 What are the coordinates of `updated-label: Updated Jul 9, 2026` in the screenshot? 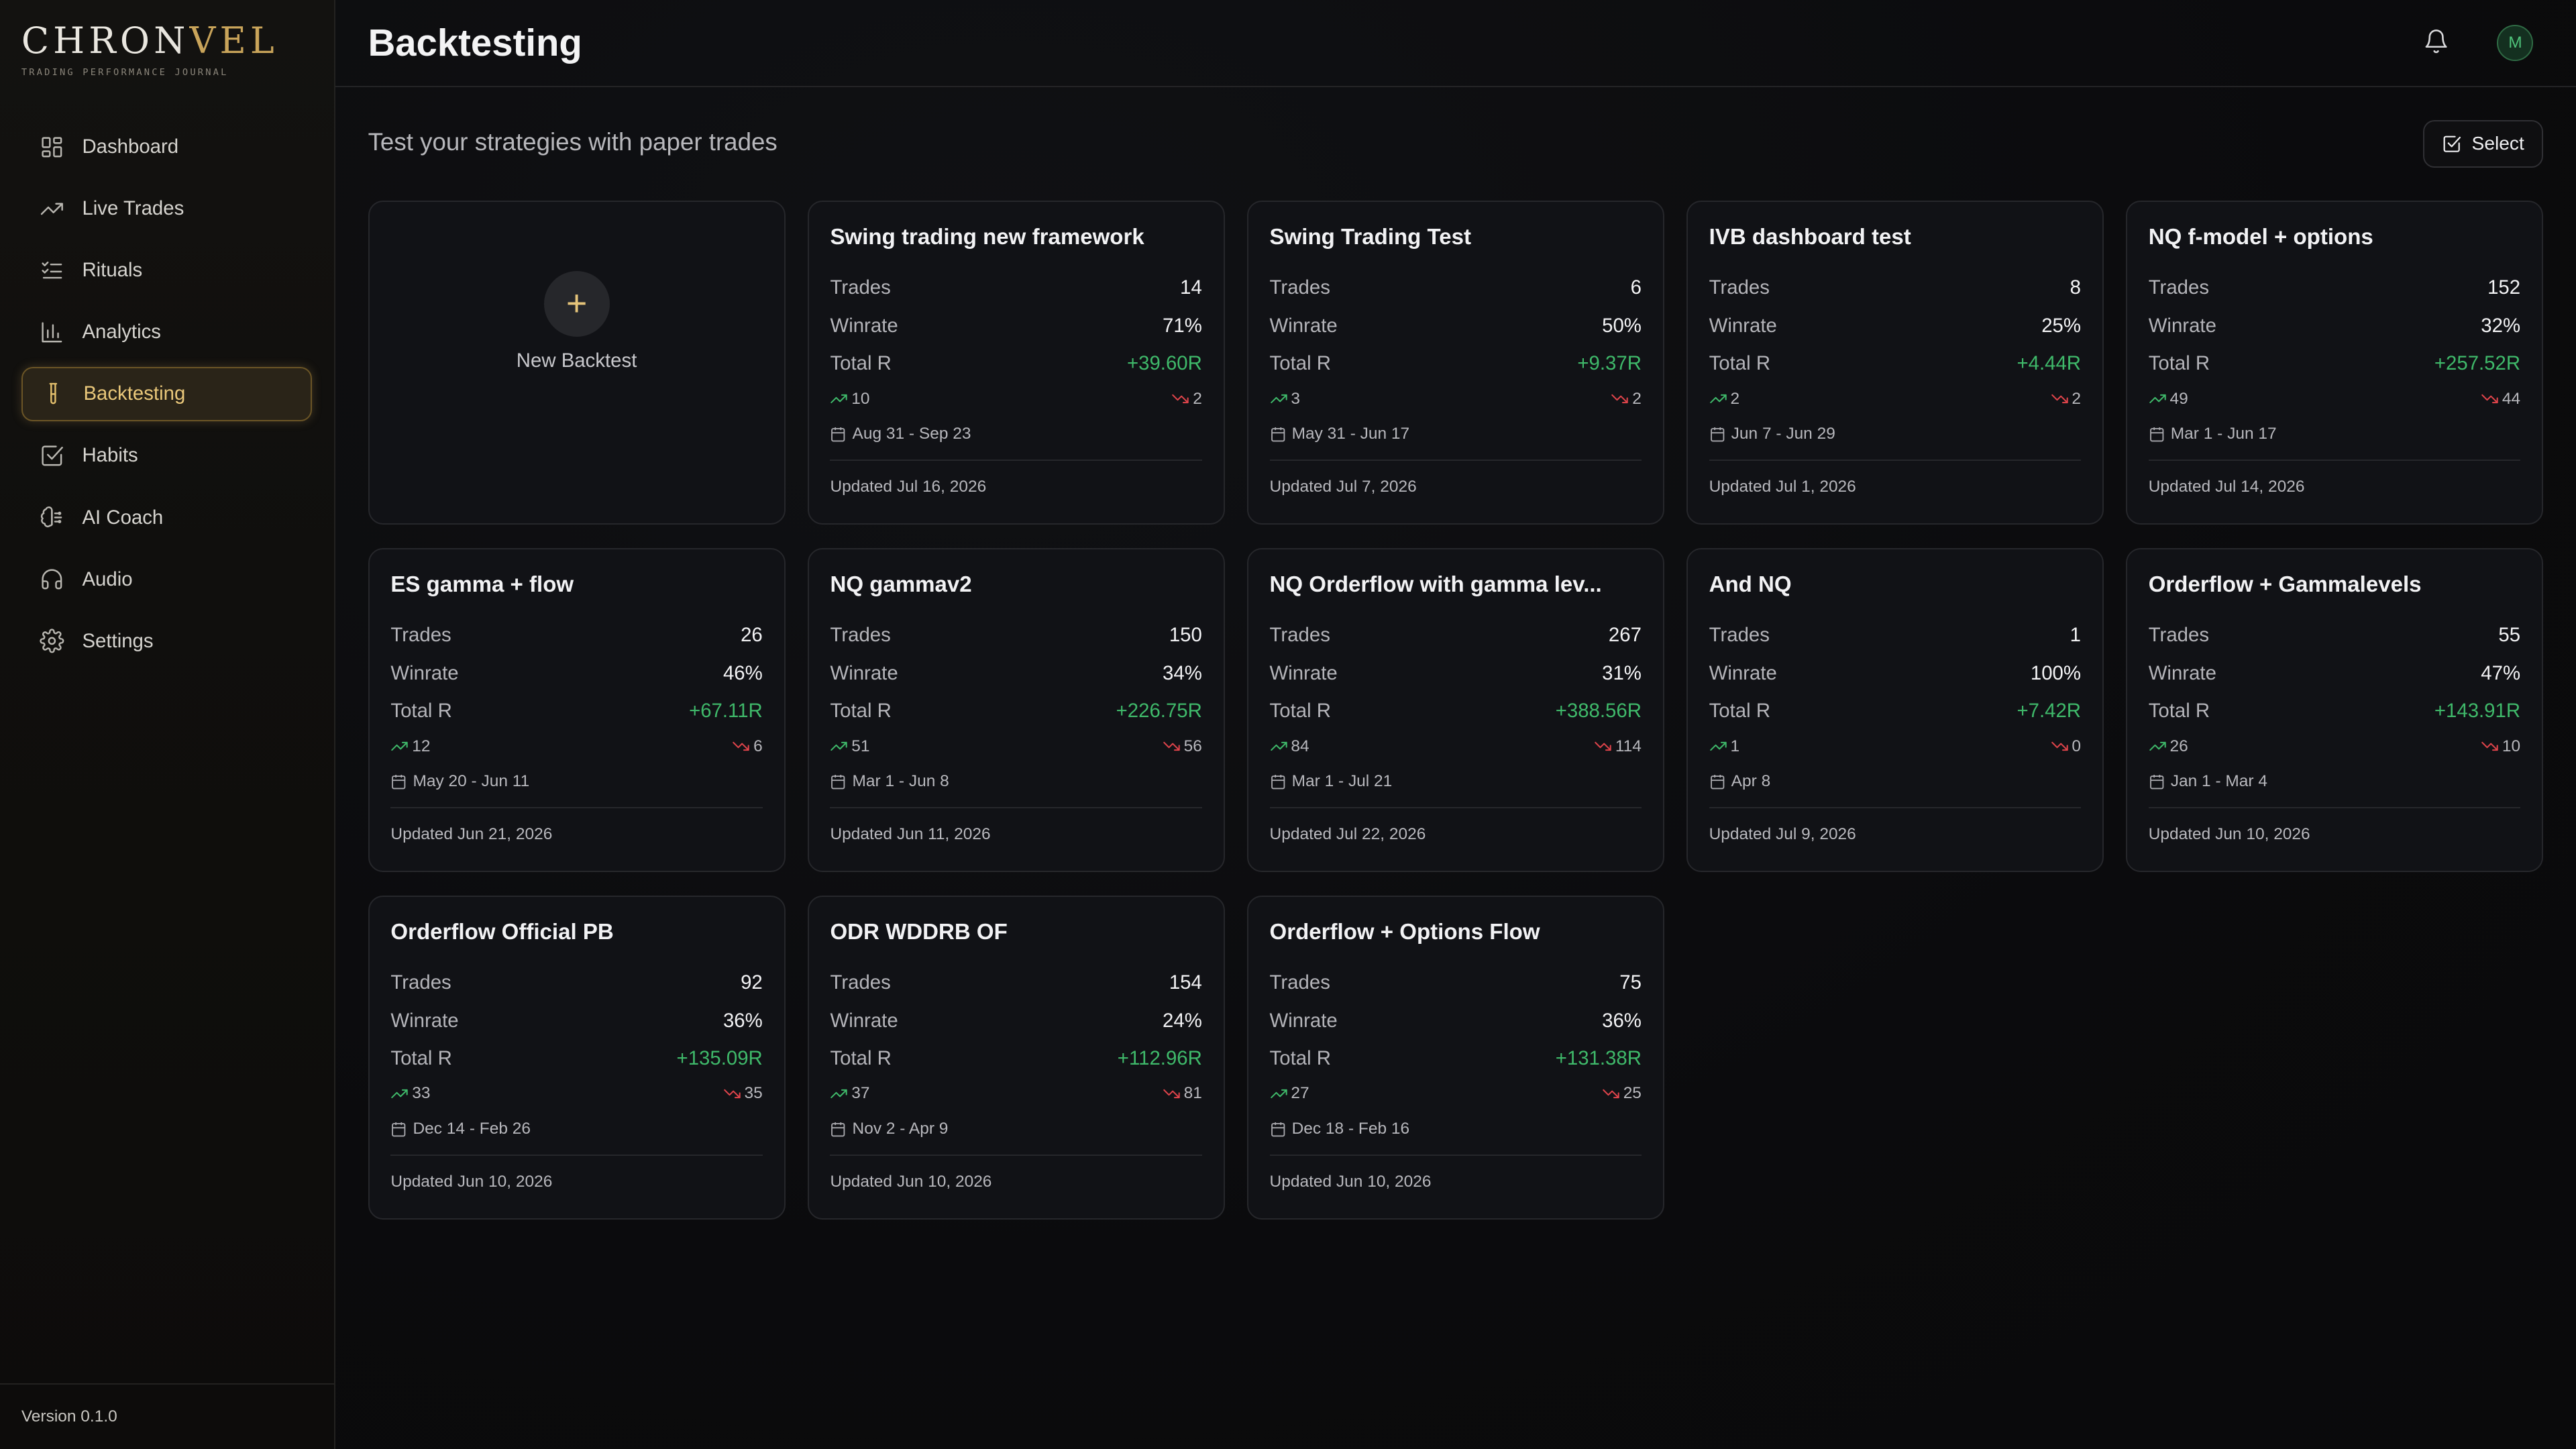 It's located at (1895, 825).